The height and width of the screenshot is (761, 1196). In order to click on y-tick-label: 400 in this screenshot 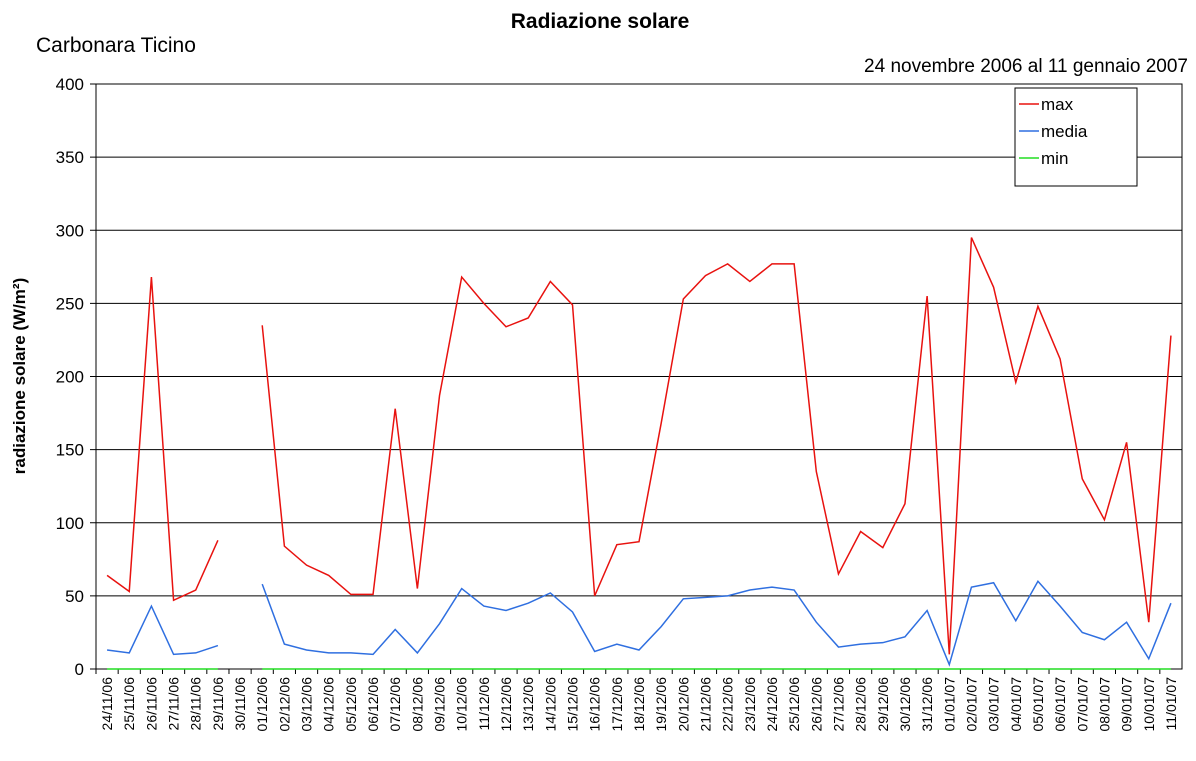, I will do `click(70, 84)`.